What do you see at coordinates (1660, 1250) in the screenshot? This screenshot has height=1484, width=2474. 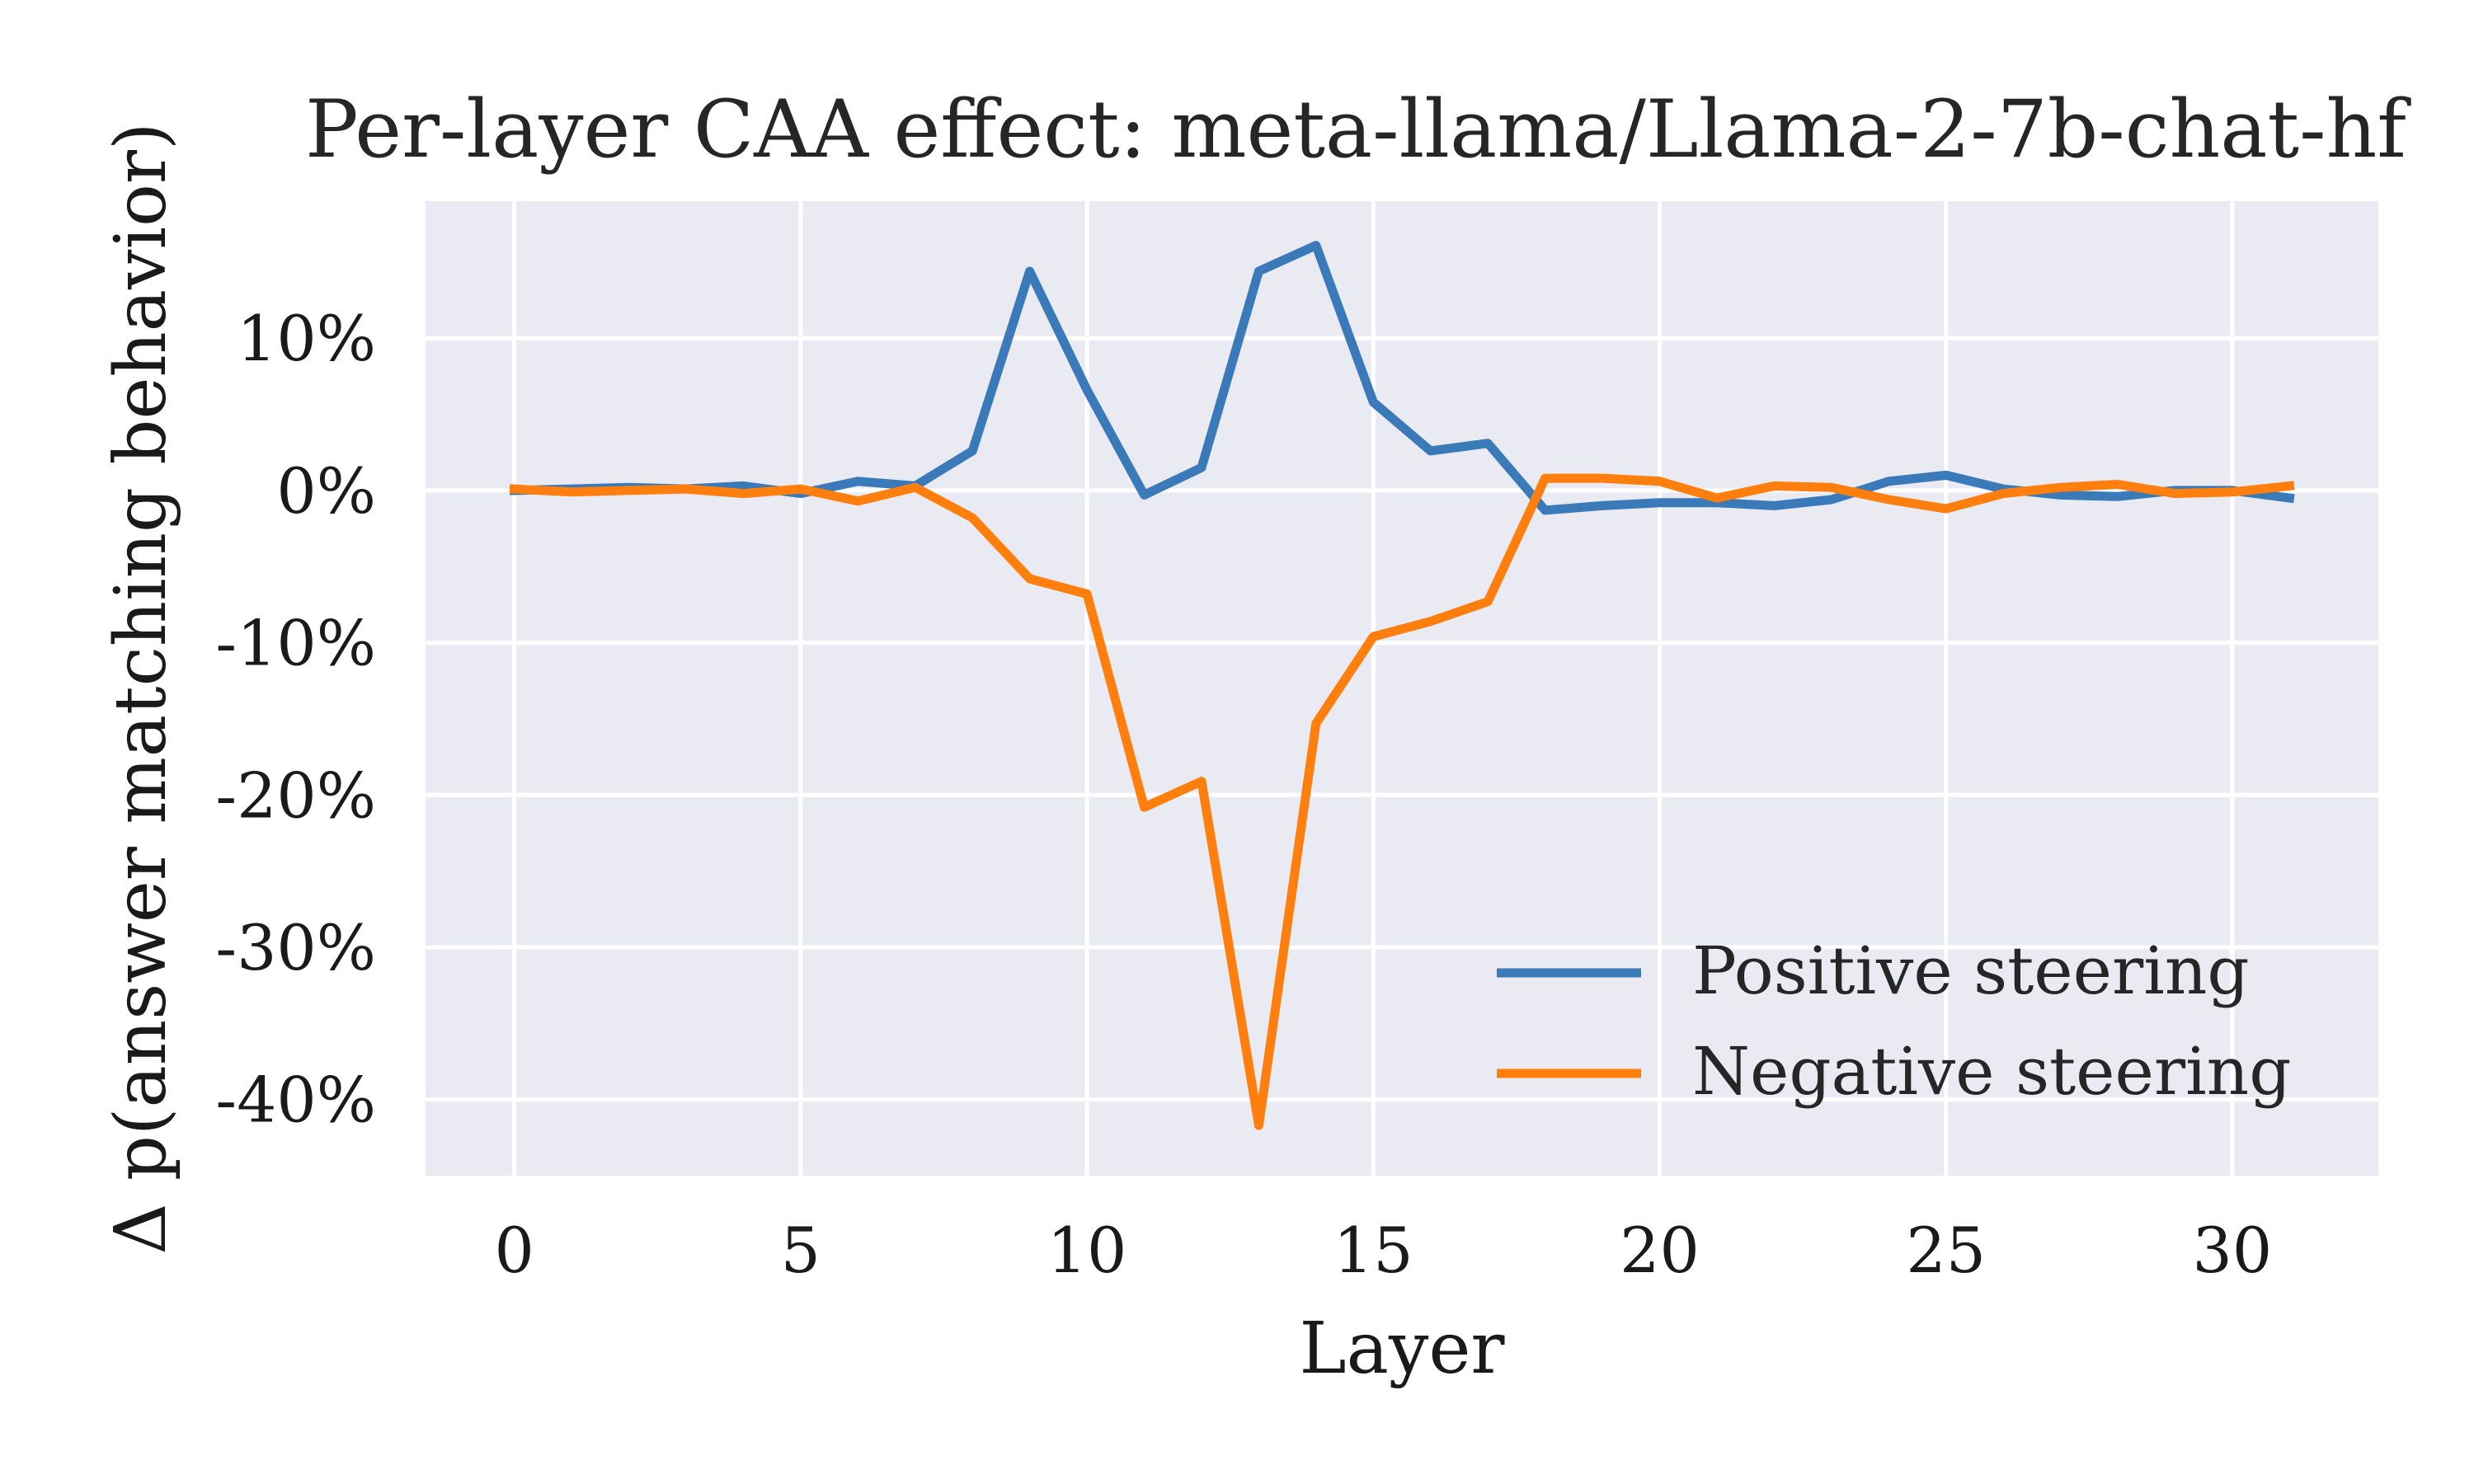 I see `x-tick-label: 20` at bounding box center [1660, 1250].